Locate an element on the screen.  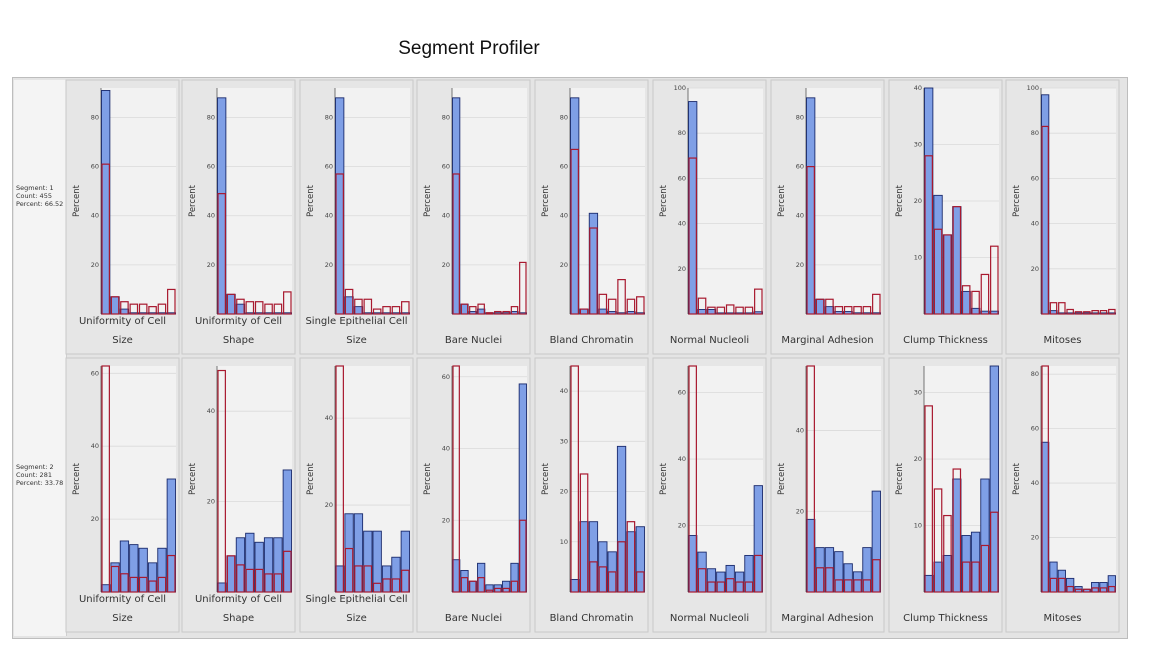
plot-area-r0c3 is located at coordinates (489, 201).